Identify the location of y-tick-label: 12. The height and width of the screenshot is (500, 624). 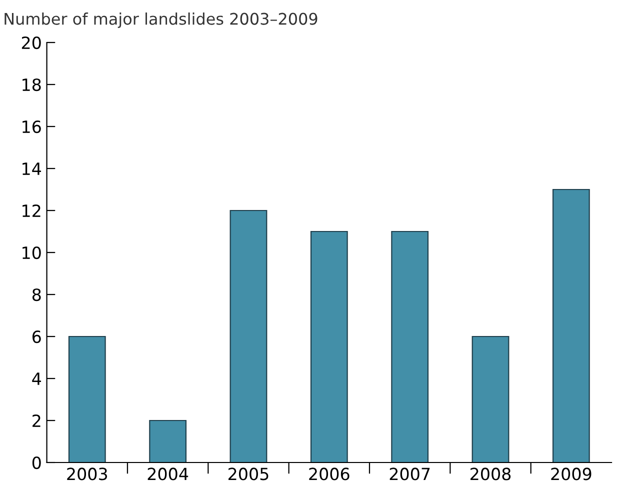
(31, 210).